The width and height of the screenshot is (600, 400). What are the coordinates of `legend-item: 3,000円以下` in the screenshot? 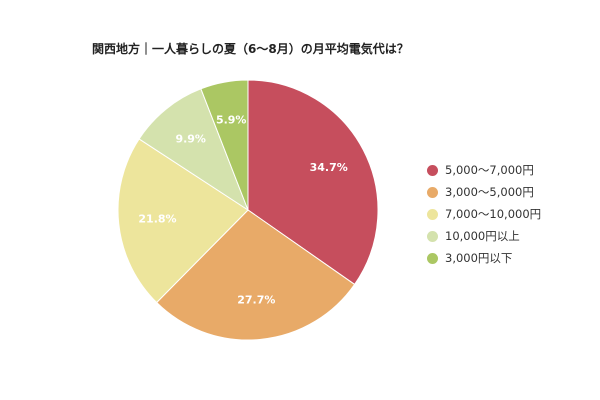 It's located at (484, 258).